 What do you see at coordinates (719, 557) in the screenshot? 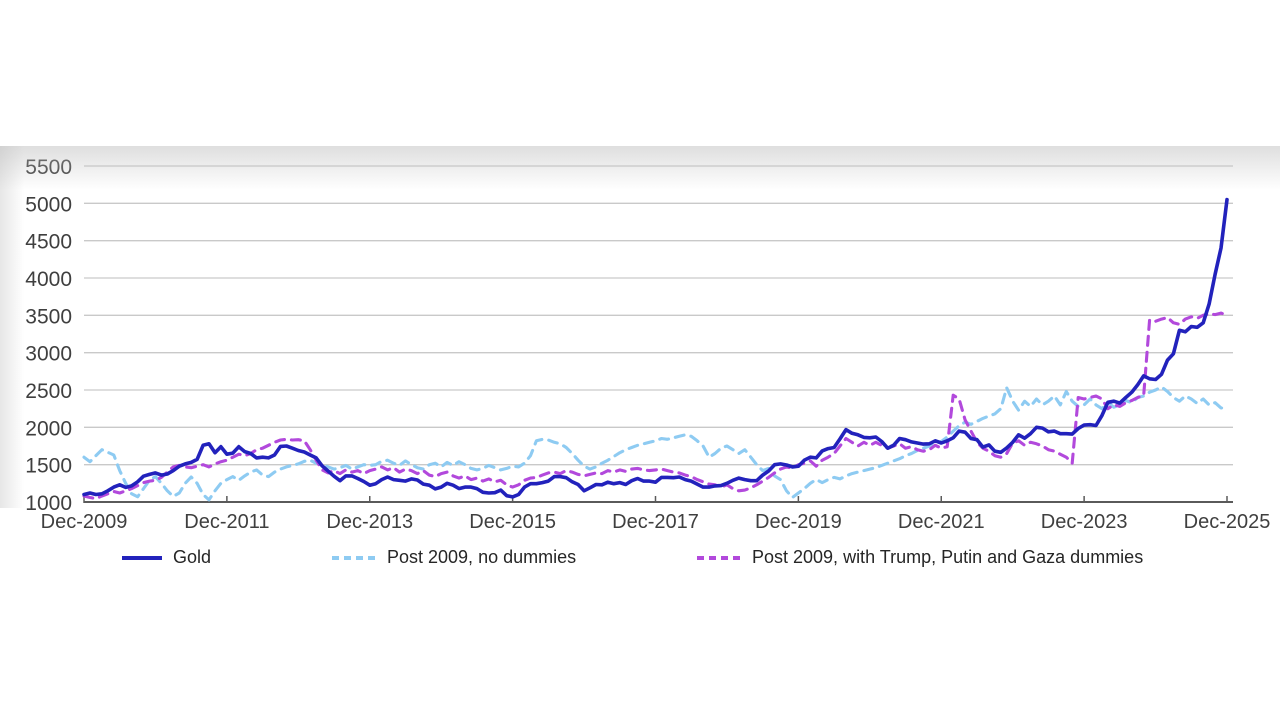
I see `with-dummies-line-swatch` at bounding box center [719, 557].